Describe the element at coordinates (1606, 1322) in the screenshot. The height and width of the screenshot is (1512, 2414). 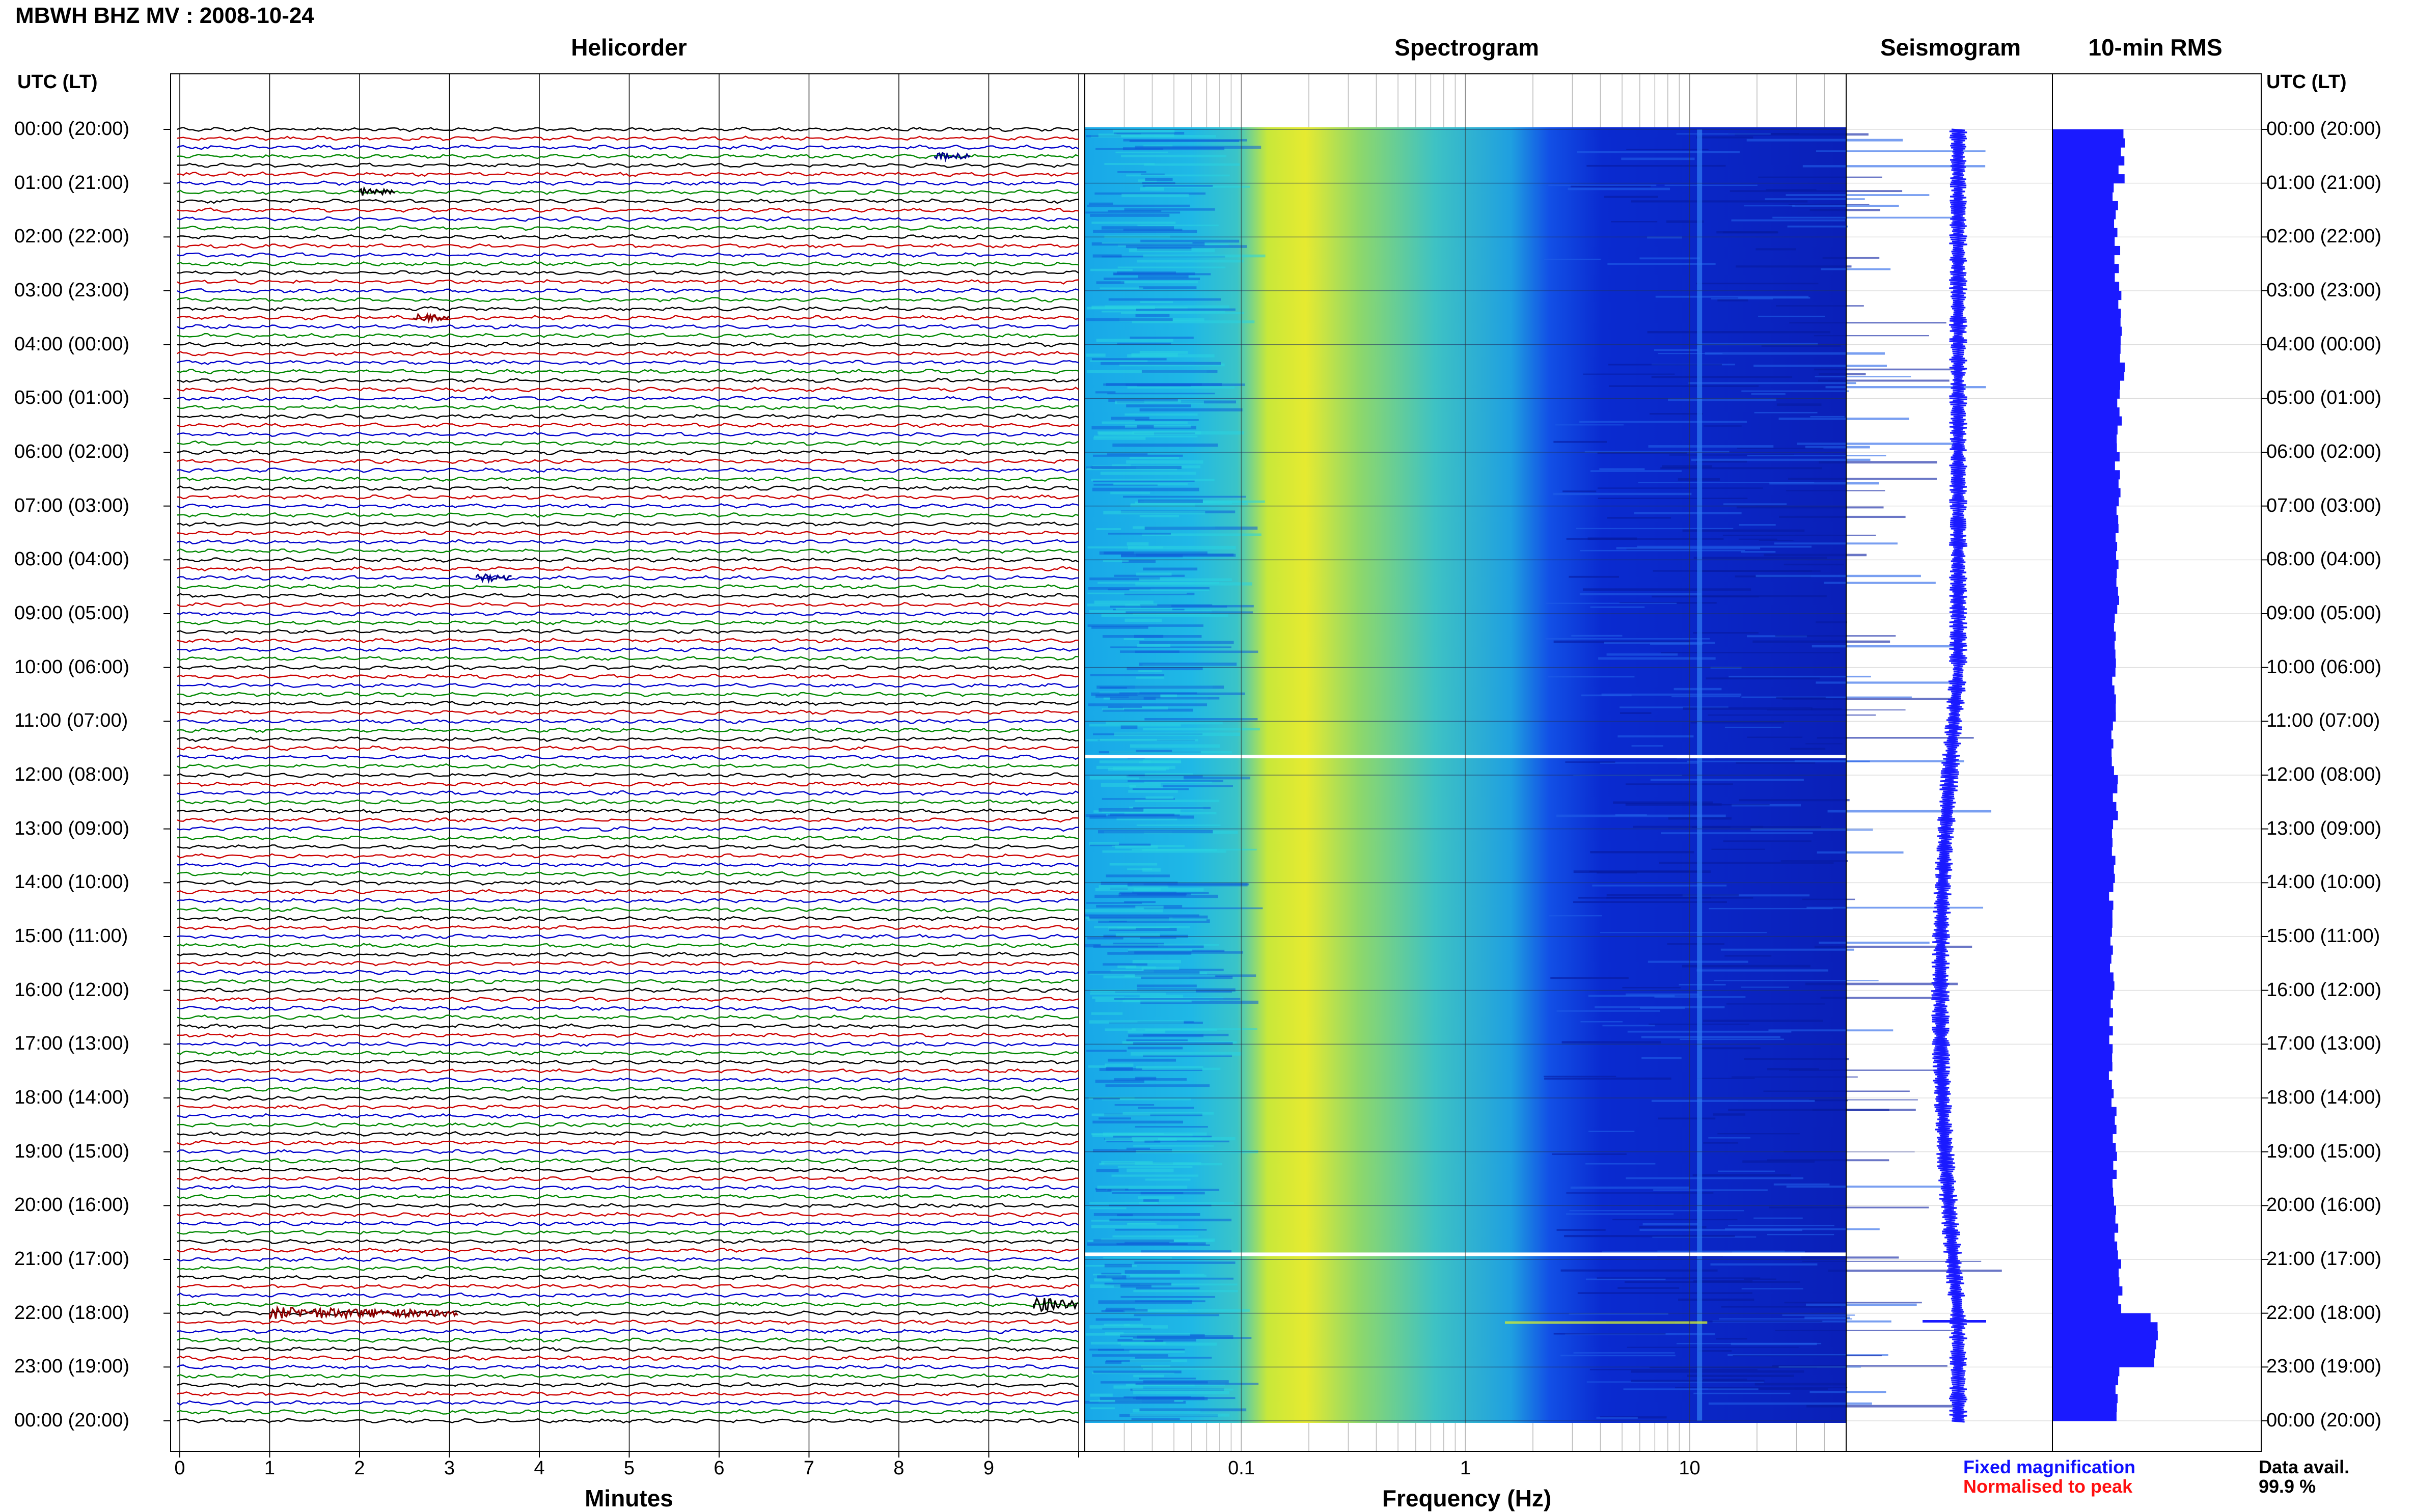
I see `spectrogram-event-line` at that location.